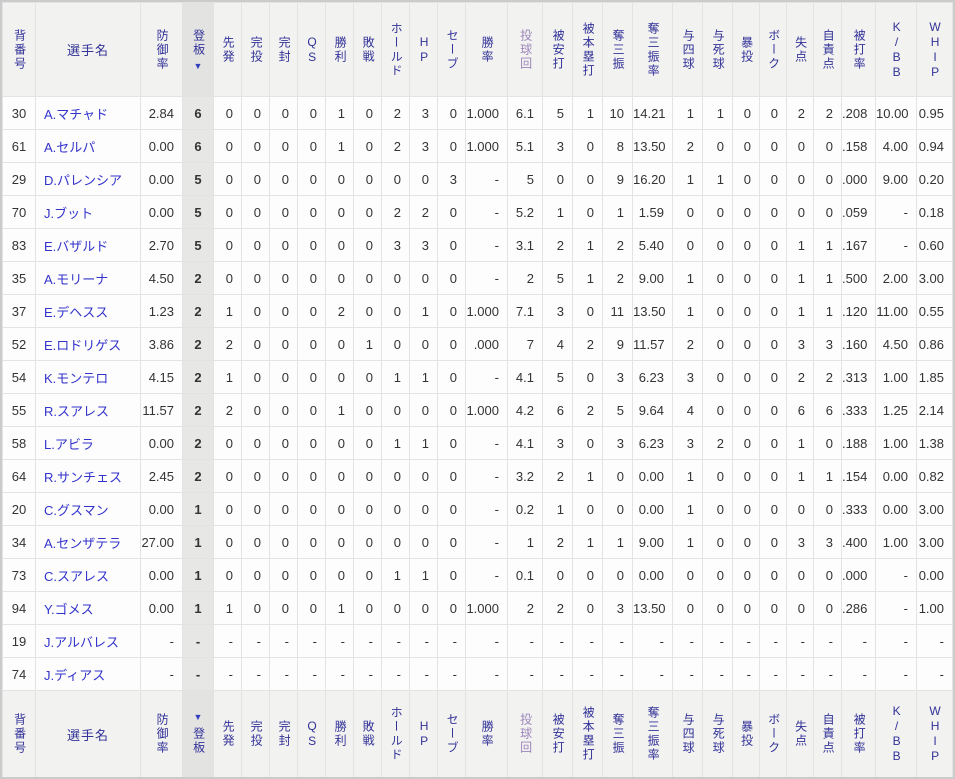 The image size is (955, 779). Describe the element at coordinates (717, 179) in the screenshot. I see `stat-cell-hbp: 1` at that location.